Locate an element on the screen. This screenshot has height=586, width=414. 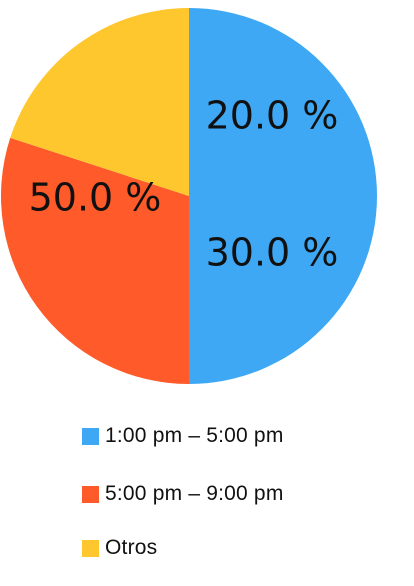
legend-label-3: Otros is located at coordinates (131, 547).